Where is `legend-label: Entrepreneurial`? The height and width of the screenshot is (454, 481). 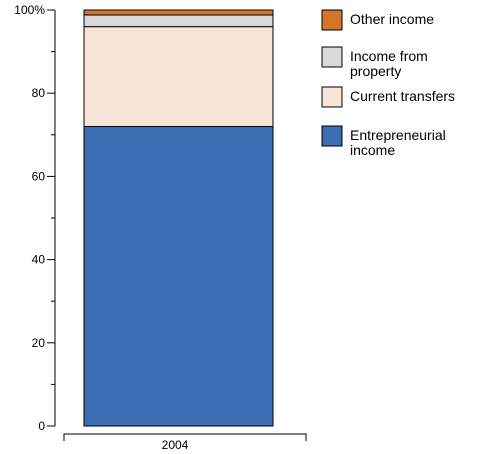
legend-label: Entrepreneurial is located at coordinates (398, 135).